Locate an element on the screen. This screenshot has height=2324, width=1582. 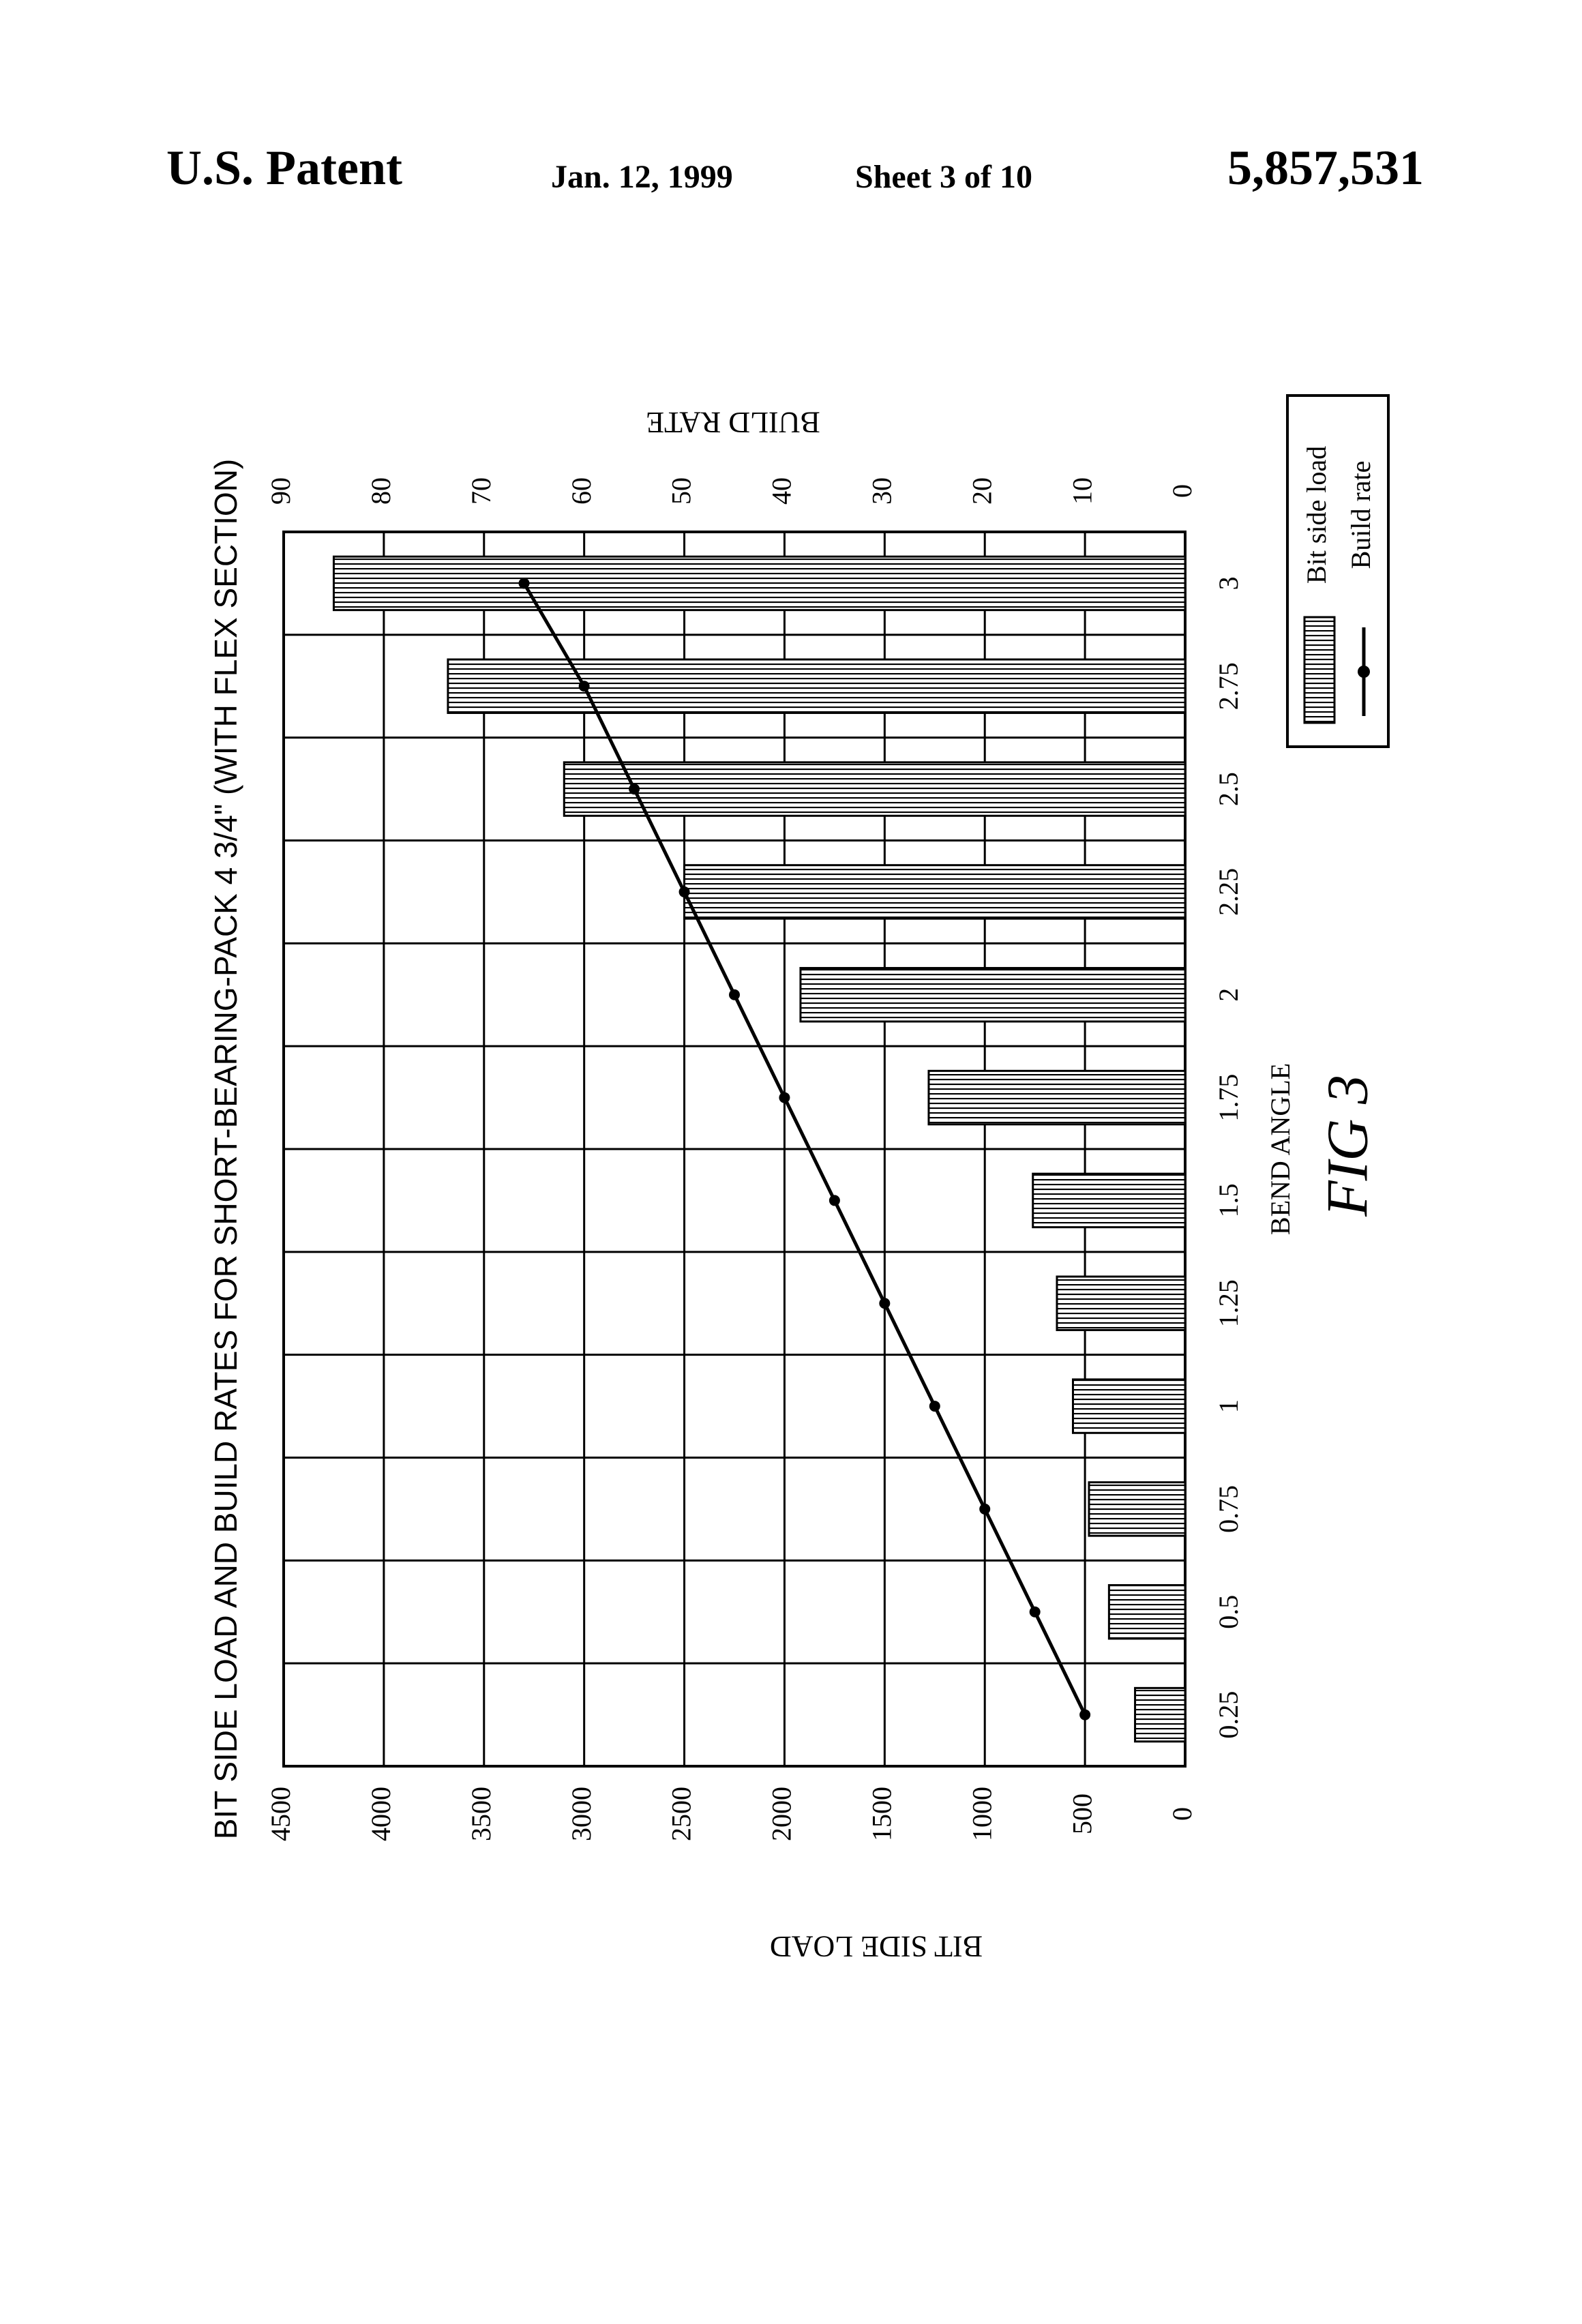
y-tick-label: 1000 is located at coordinates (981, 1814).